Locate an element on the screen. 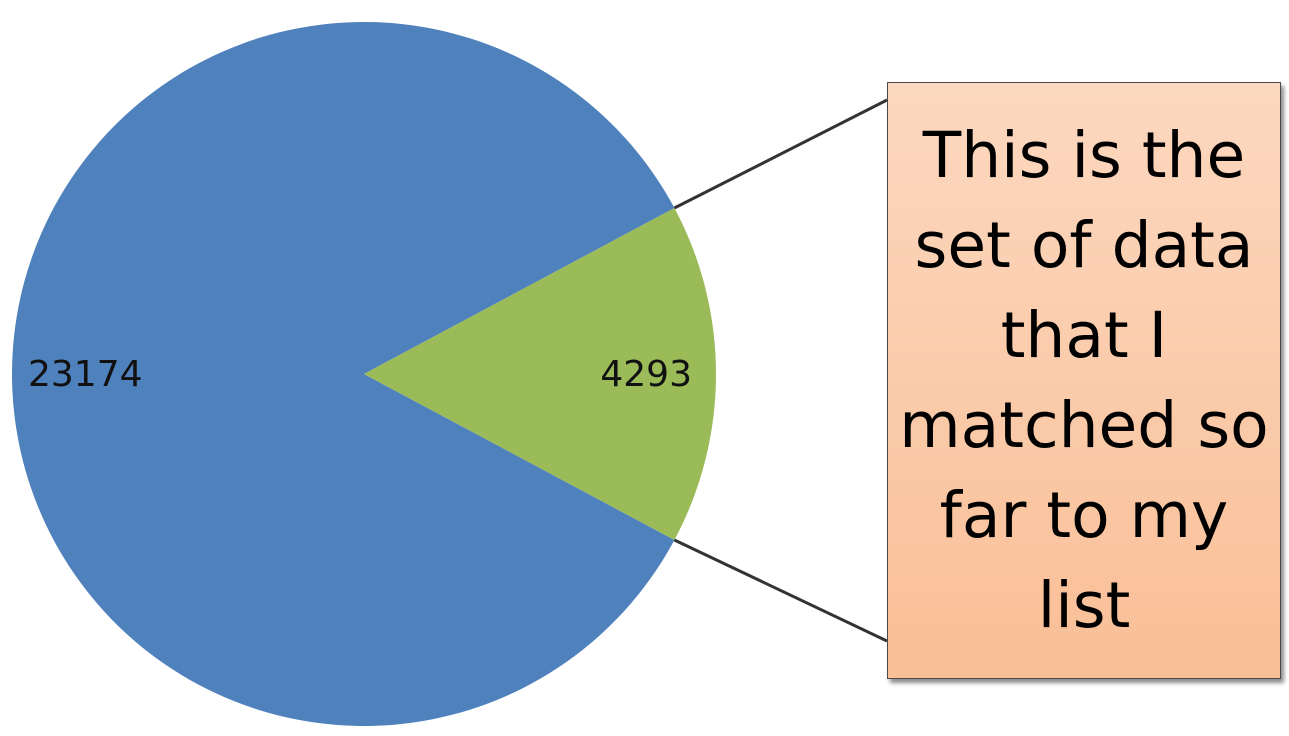 The image size is (1289, 736). callout-leader-line-top is located at coordinates (780, 154).